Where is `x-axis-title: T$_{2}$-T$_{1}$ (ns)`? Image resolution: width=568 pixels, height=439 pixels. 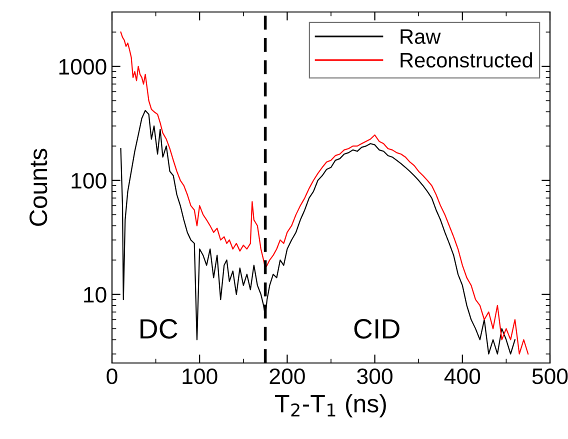
x-axis-title: T$_{2}$-T$_{1}$ (ns) is located at coordinates (330, 406).